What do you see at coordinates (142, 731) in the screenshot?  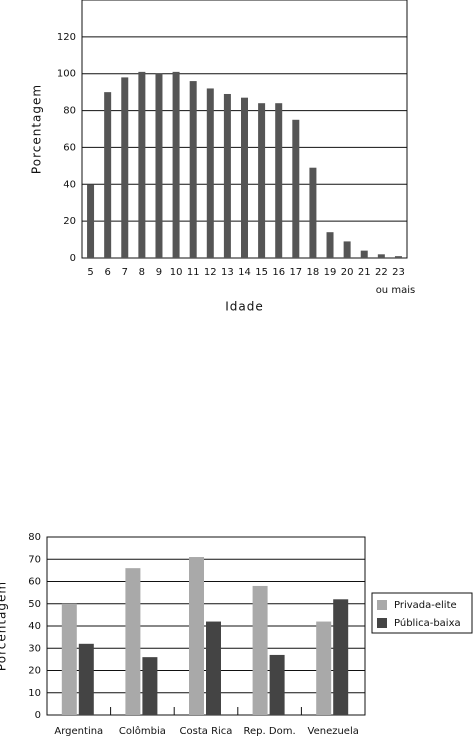 I see `x-tick-label: Colômbia` at bounding box center [142, 731].